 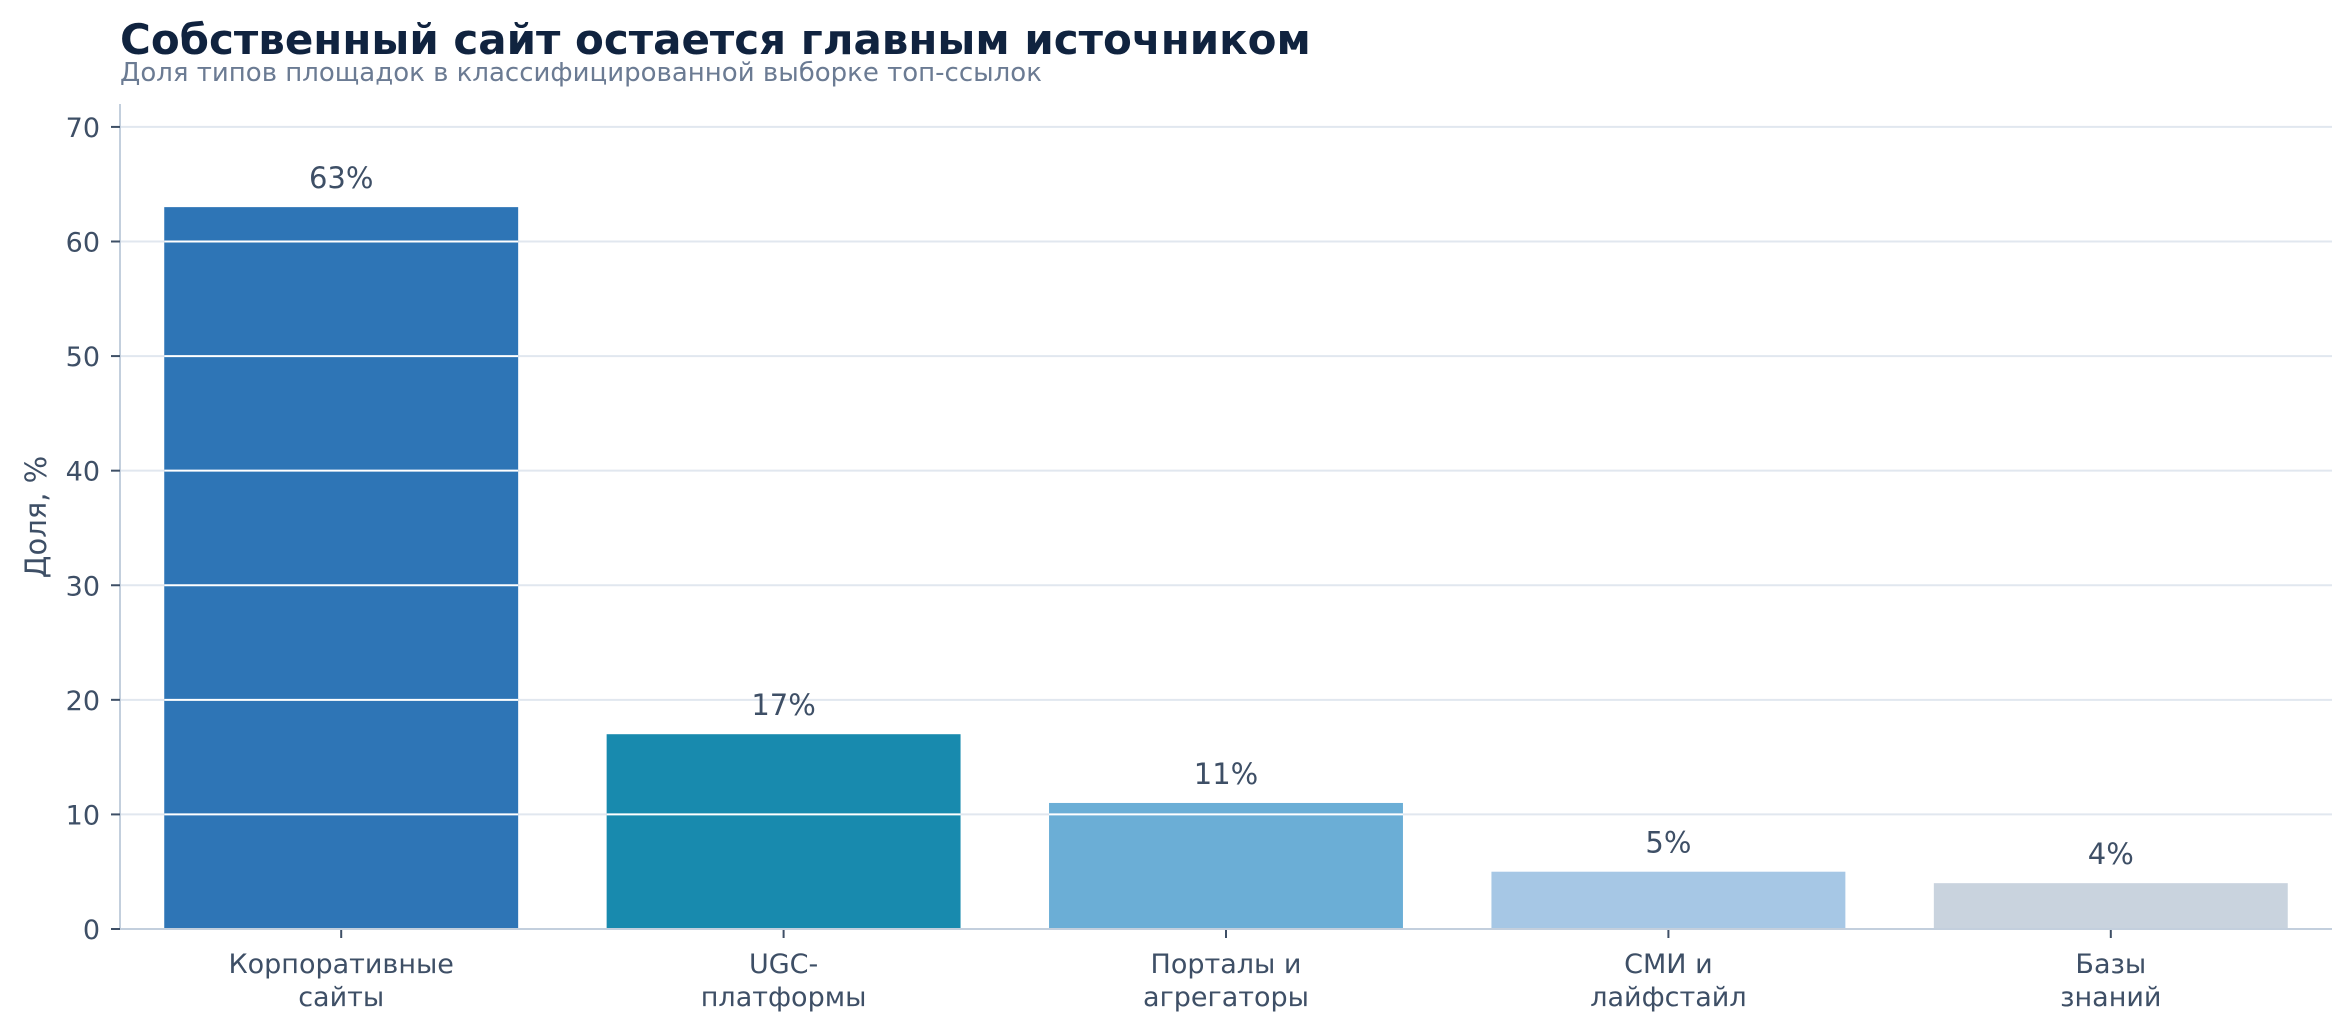 I want to click on data-label: 17%, so click(x=783, y=705).